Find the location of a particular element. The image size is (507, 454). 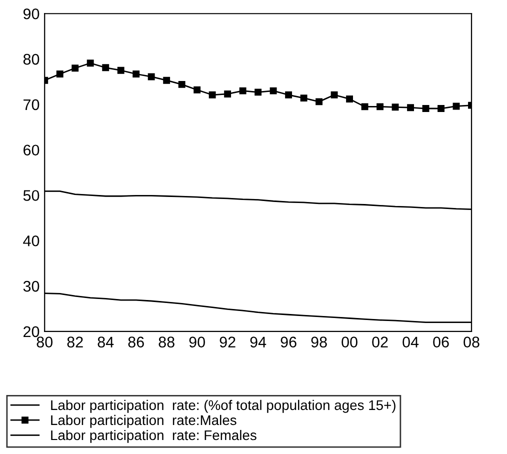

legend-label: Labor participation rate: Females is located at coordinates (153, 436).